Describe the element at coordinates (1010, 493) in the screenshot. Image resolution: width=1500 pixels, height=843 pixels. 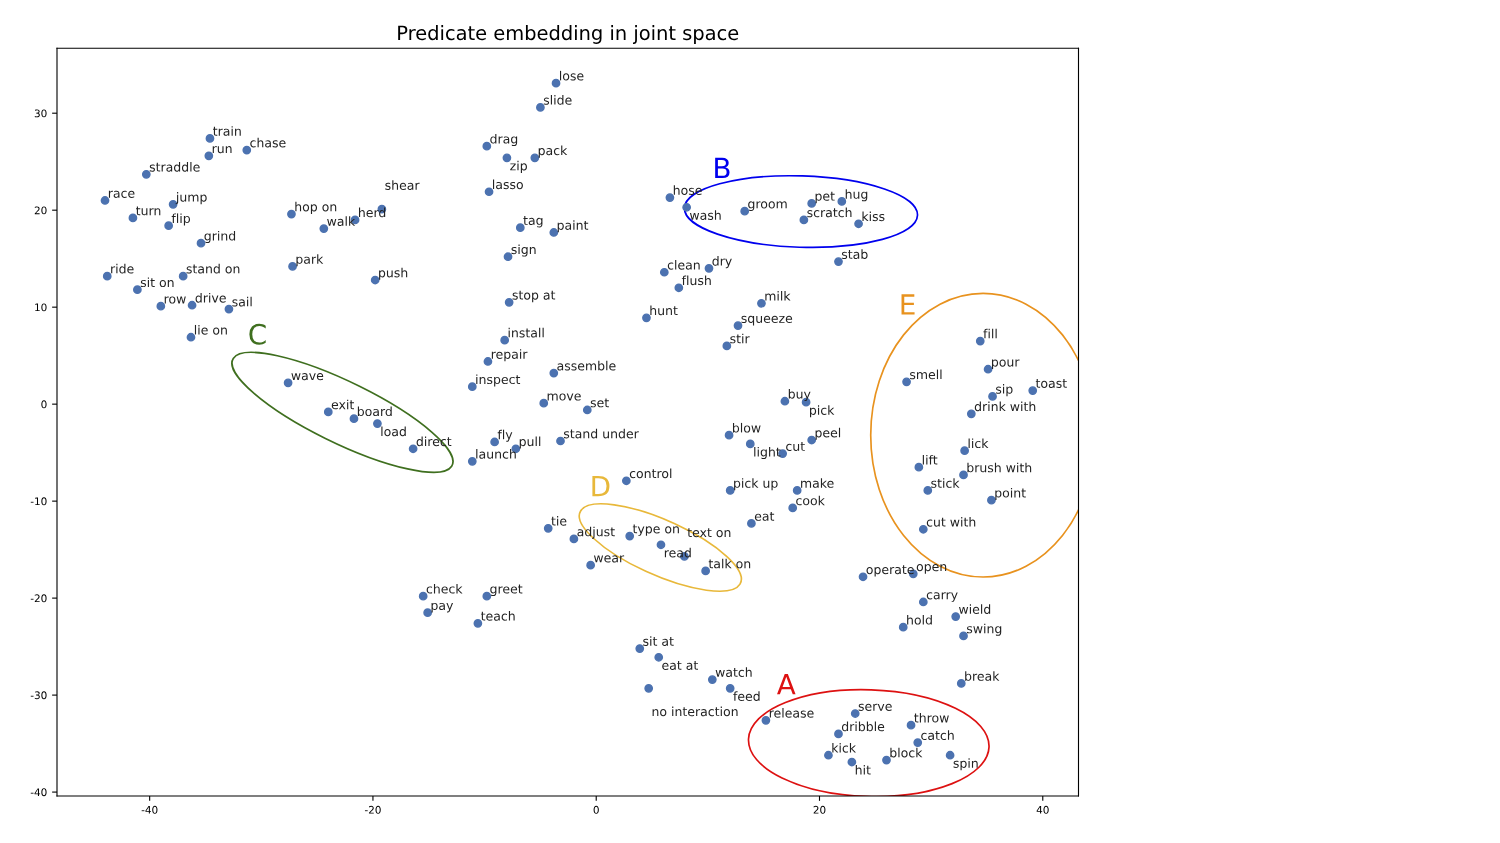
I see `data-label: point` at that location.